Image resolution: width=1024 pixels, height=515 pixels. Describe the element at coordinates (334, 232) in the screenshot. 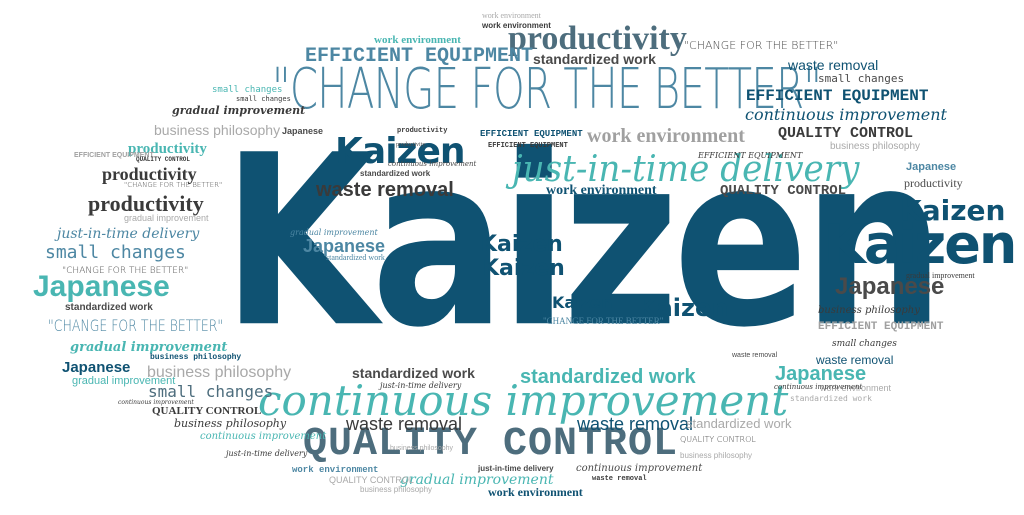

I see `word-gradual-f5: gradual improvement` at that location.